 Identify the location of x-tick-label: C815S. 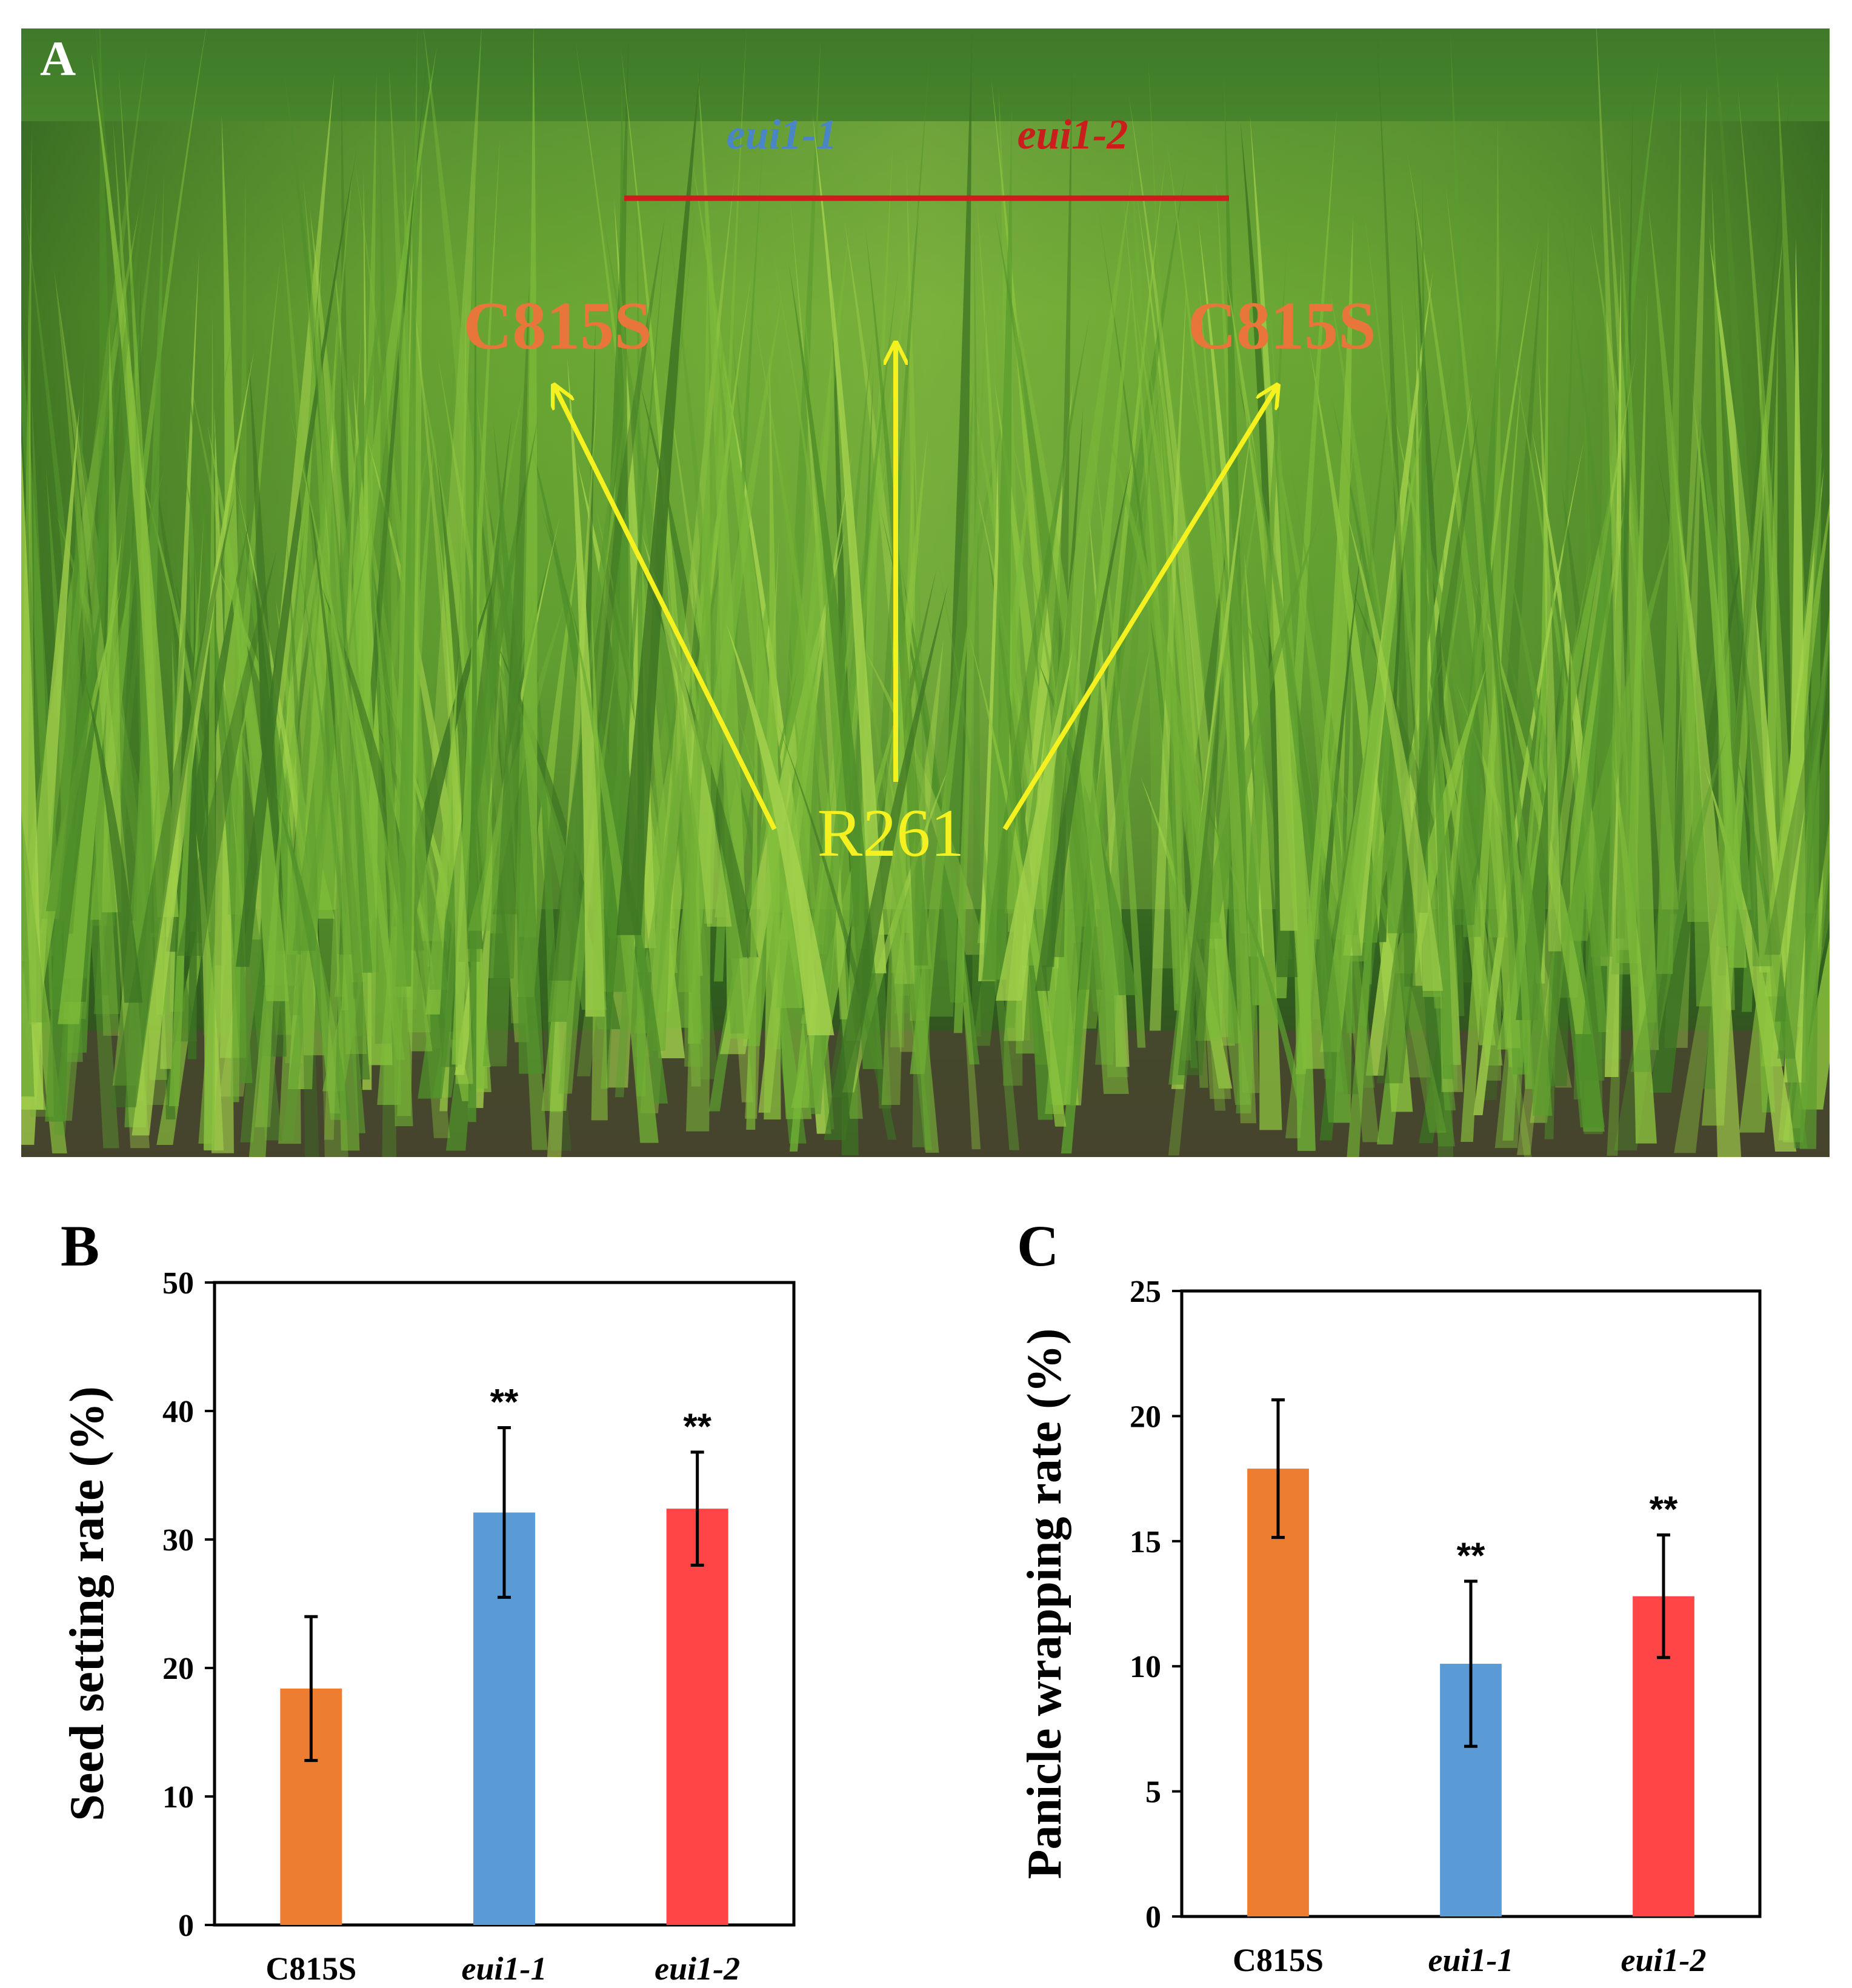
(310, 1968).